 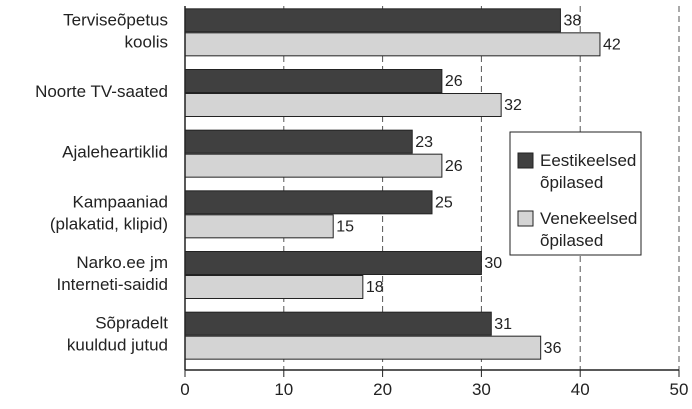 I want to click on x-tick-label: 0, so click(x=184, y=389).